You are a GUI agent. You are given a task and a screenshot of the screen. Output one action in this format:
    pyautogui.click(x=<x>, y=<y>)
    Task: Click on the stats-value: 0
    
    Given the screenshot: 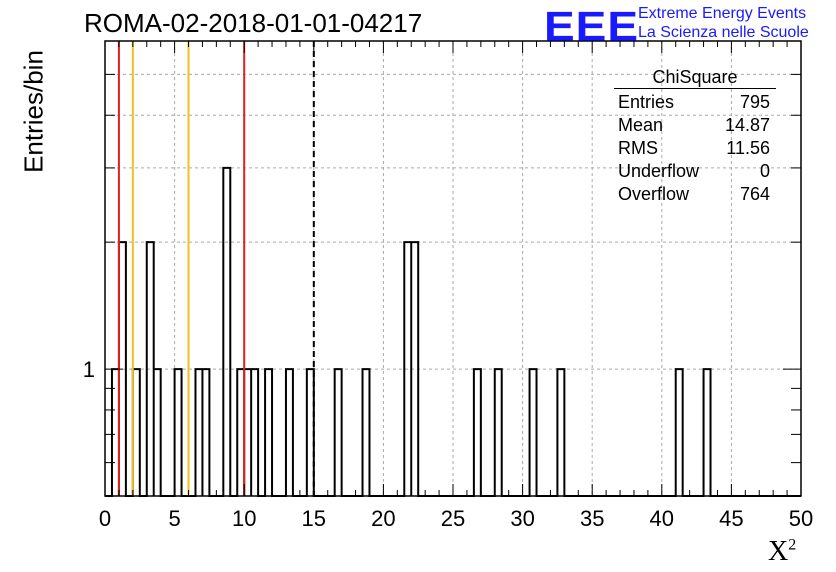 What is the action you would take?
    pyautogui.click(x=764, y=171)
    